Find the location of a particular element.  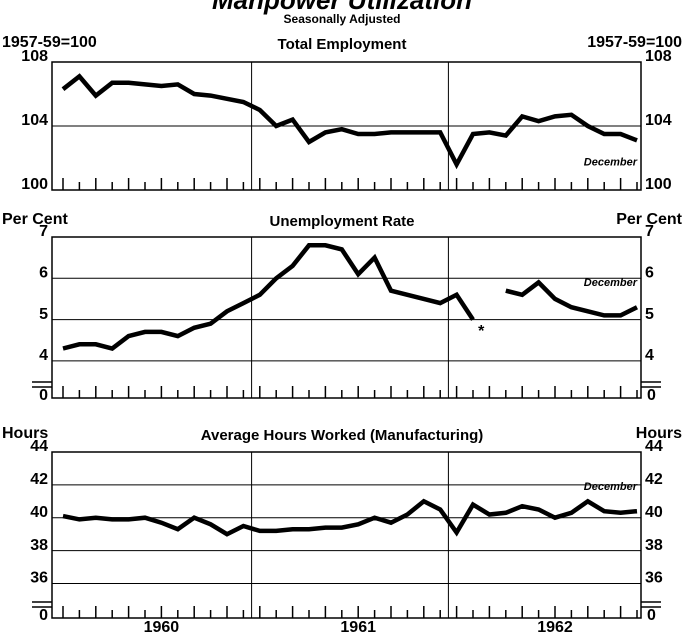

y-tick-label: 7 is located at coordinates (43, 231).